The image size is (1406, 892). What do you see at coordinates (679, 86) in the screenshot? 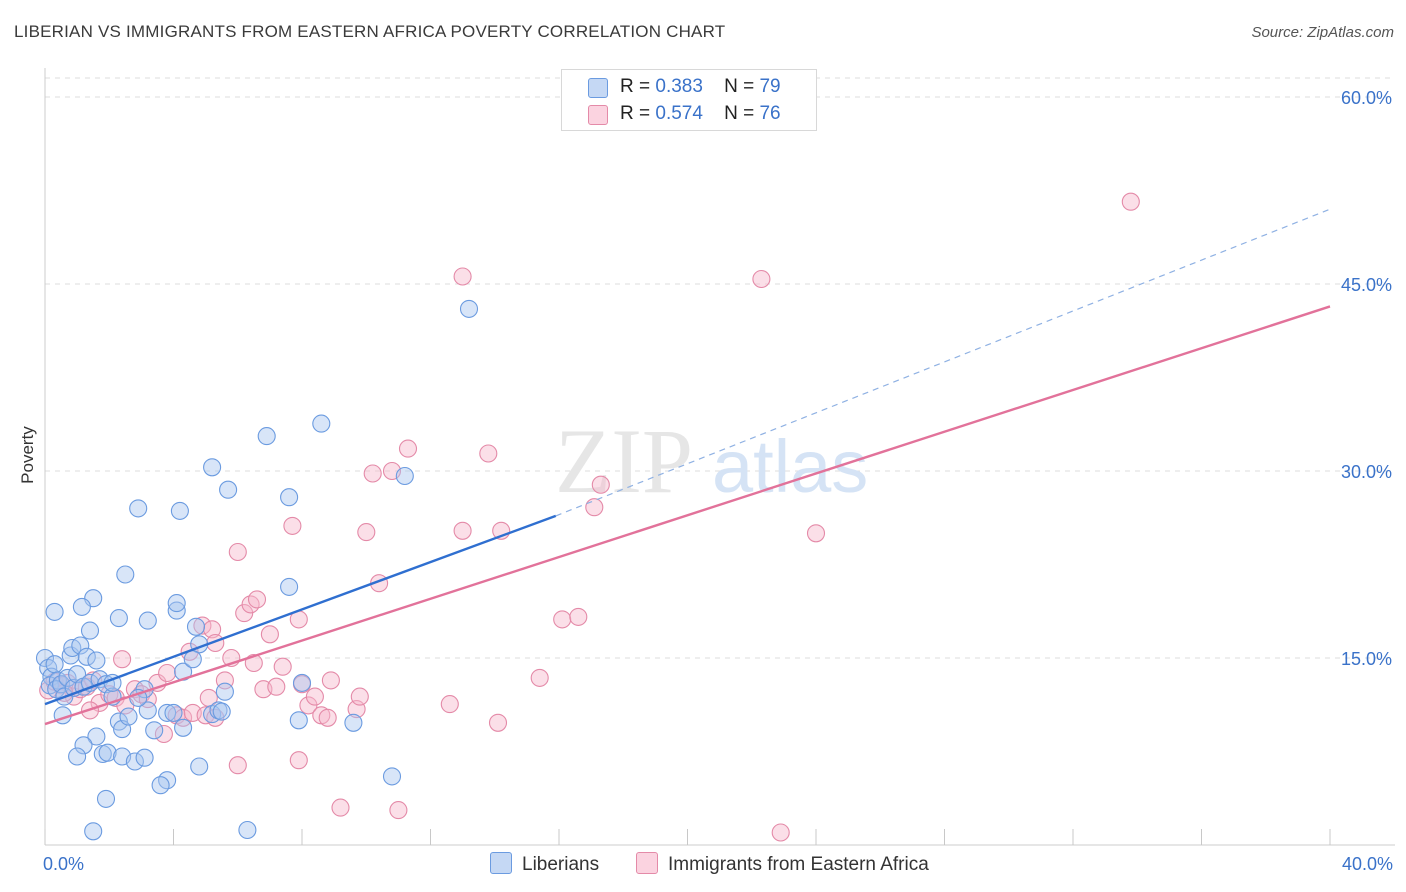
I see `legend-r-value: 0.383` at bounding box center [679, 86].